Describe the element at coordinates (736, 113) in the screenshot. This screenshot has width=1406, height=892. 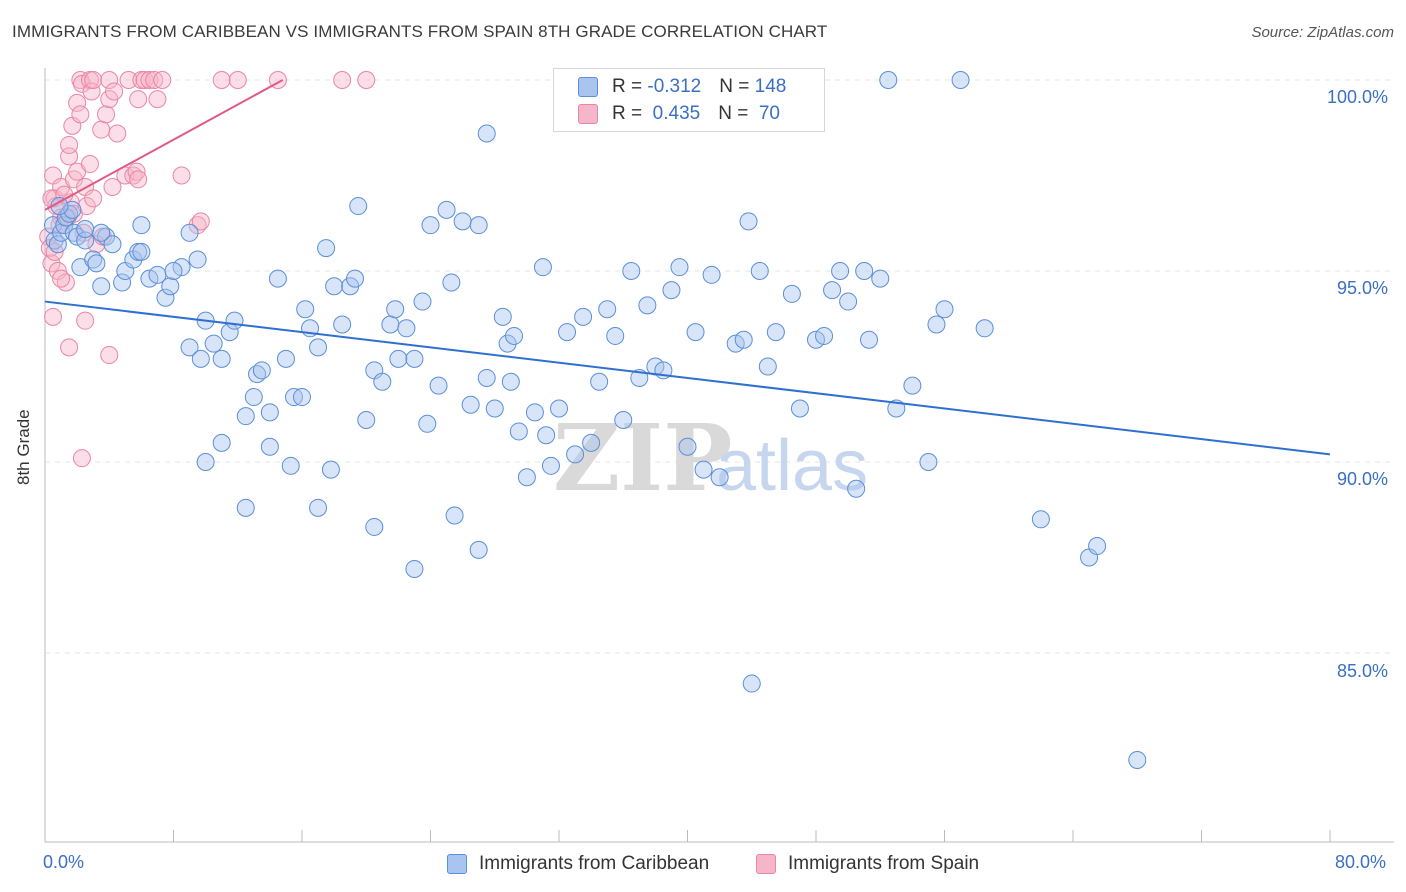
I see `legend-n-label: N =` at that location.